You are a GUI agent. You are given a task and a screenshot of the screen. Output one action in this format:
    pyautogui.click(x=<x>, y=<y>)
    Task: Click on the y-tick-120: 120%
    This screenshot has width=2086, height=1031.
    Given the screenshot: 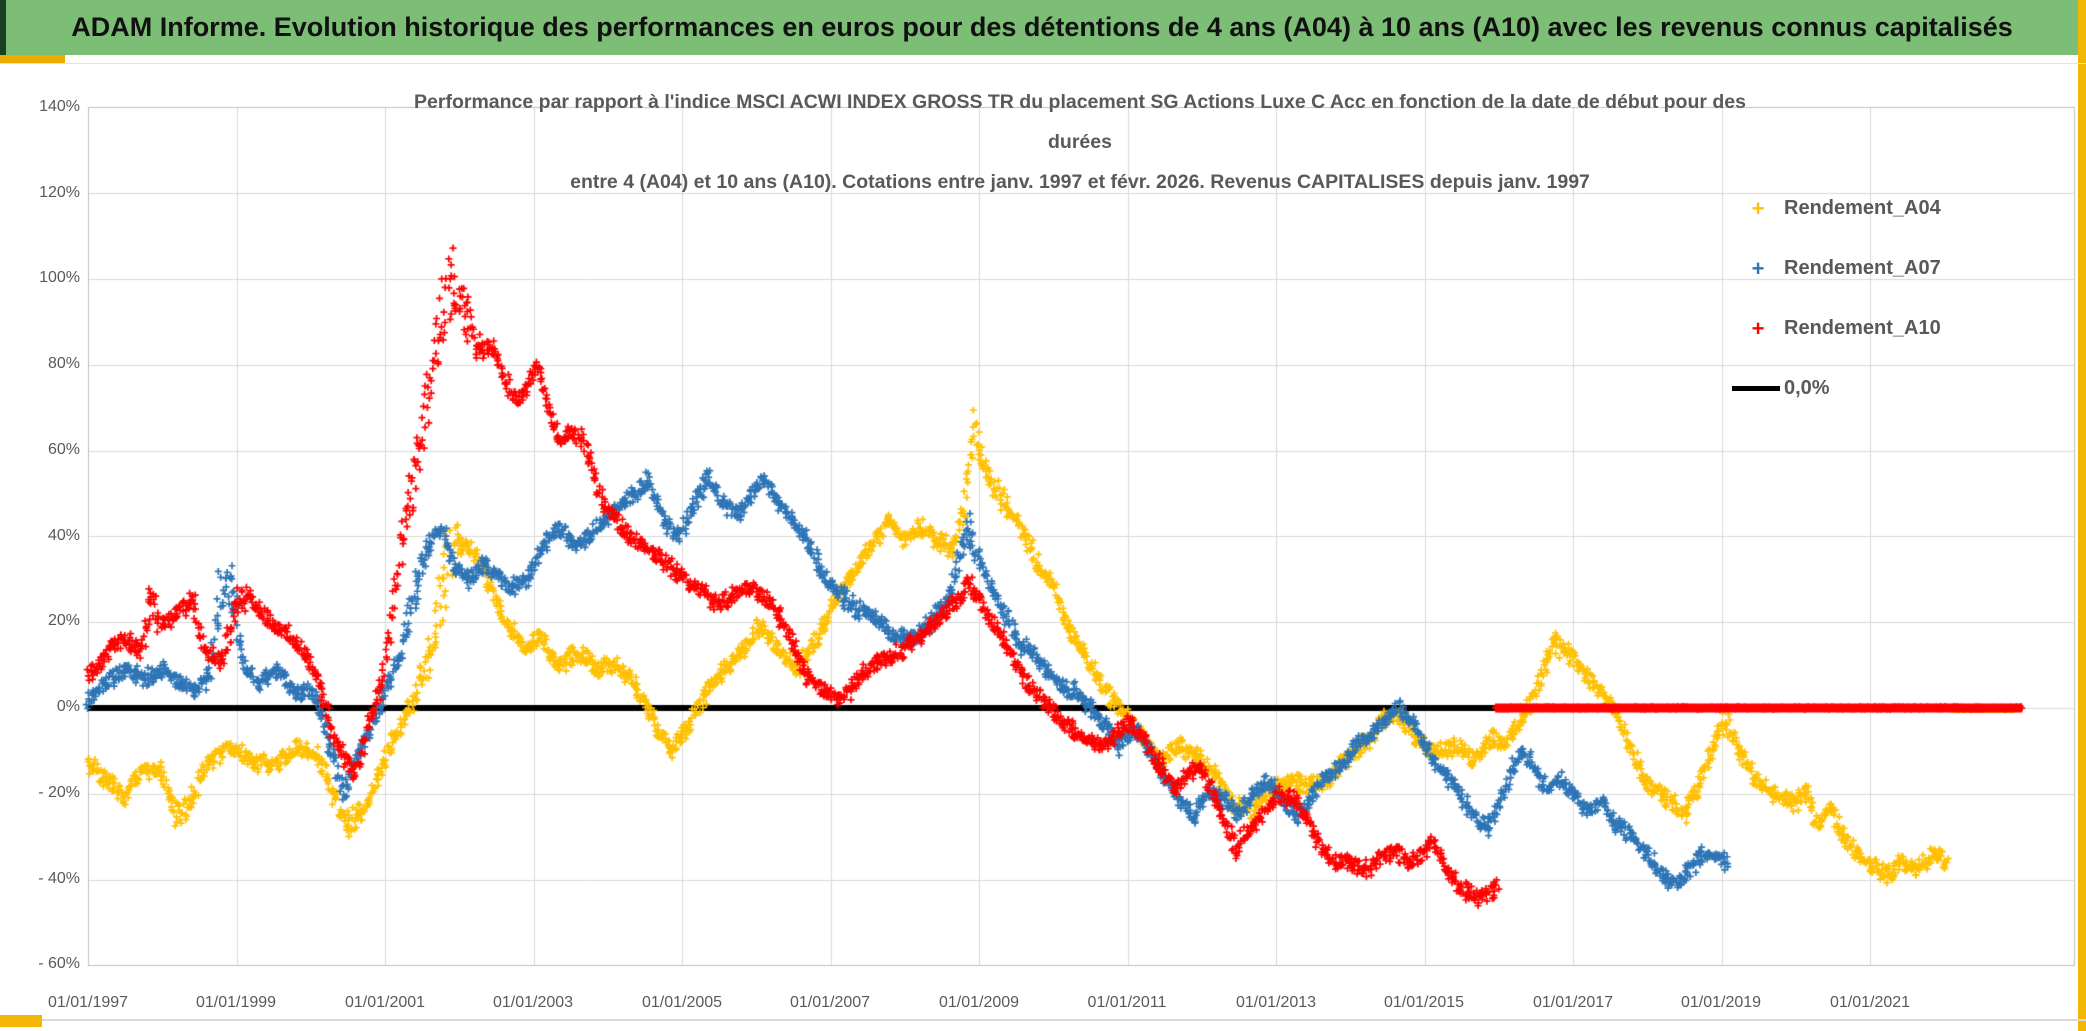 What is the action you would take?
    pyautogui.click(x=59, y=192)
    